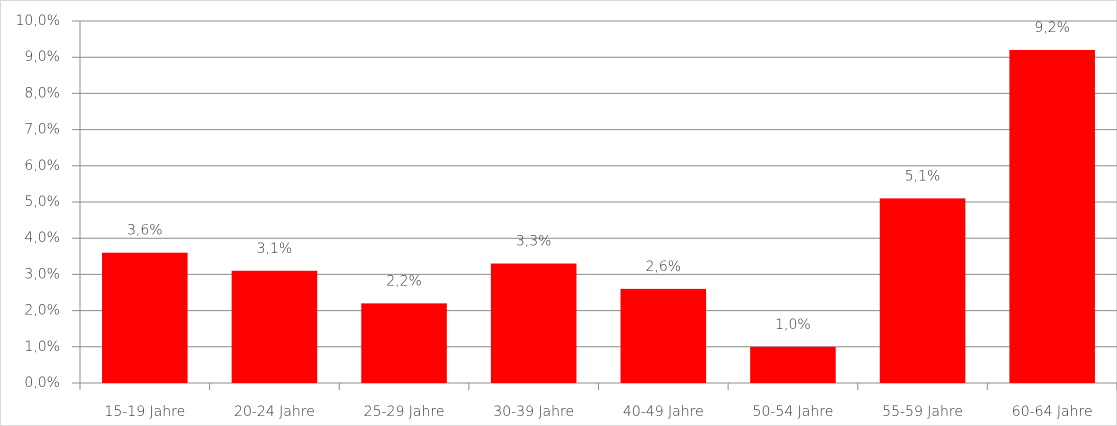 The width and height of the screenshot is (1117, 426). Describe the element at coordinates (42, 93) in the screenshot. I see `y-tick-label: 8,0%` at that location.